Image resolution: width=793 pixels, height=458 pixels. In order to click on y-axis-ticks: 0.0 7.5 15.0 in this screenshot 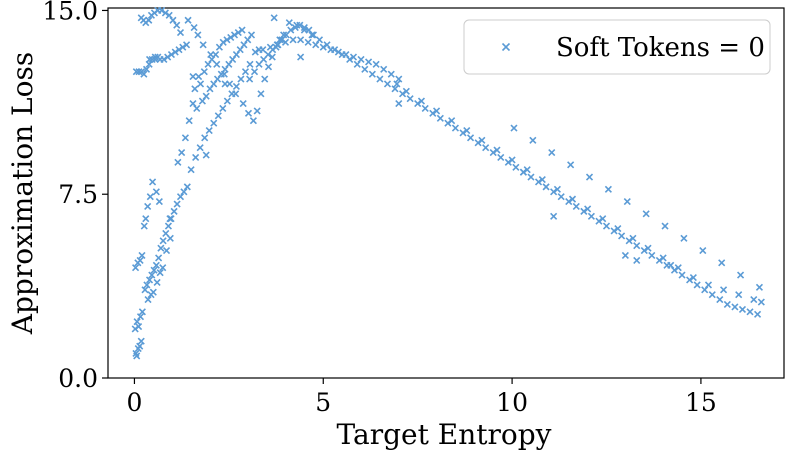, I will do `click(75, 196)`.